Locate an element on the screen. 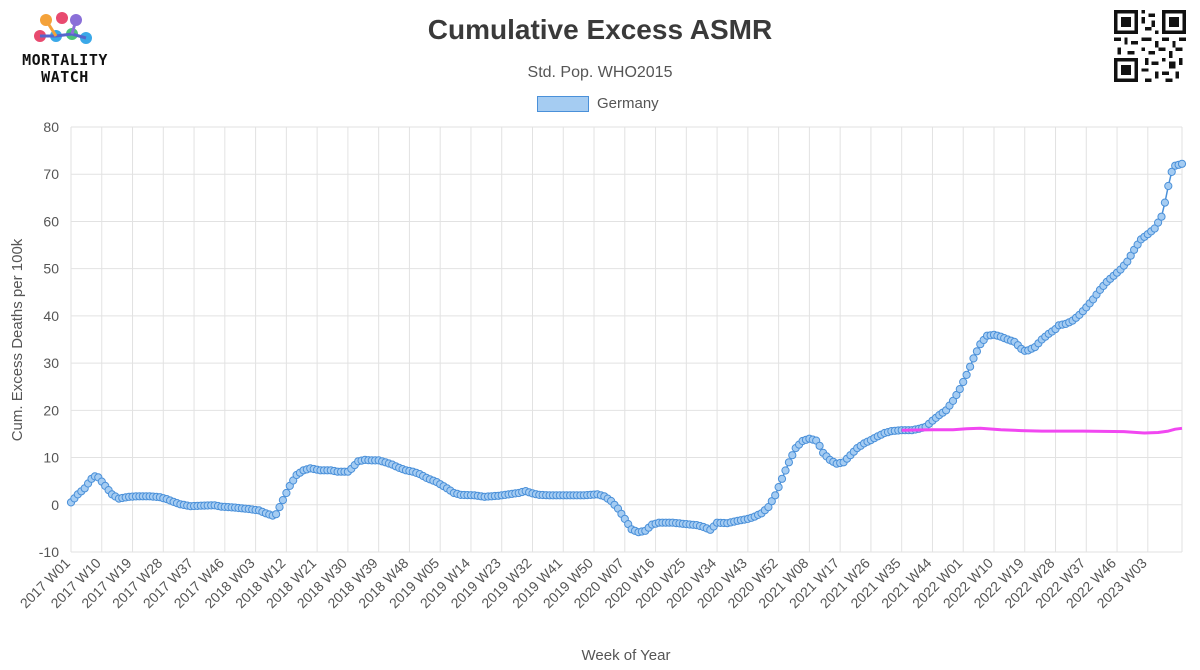 The width and height of the screenshot is (1200, 670). y-tick-label: -10 is located at coordinates (49, 552).